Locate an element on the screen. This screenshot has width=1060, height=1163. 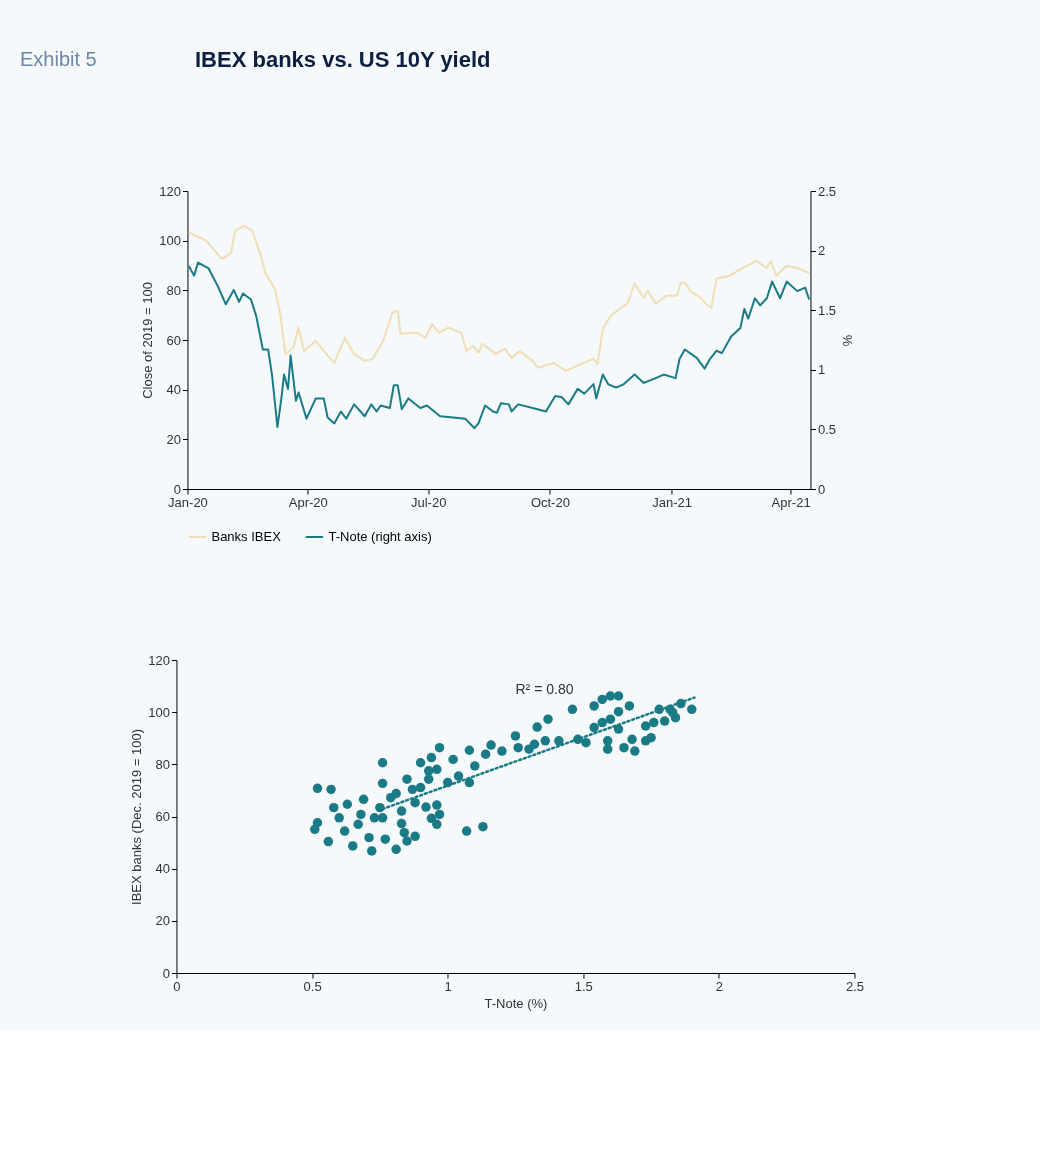
y2-tick-label: 1 is located at coordinates (821, 370).